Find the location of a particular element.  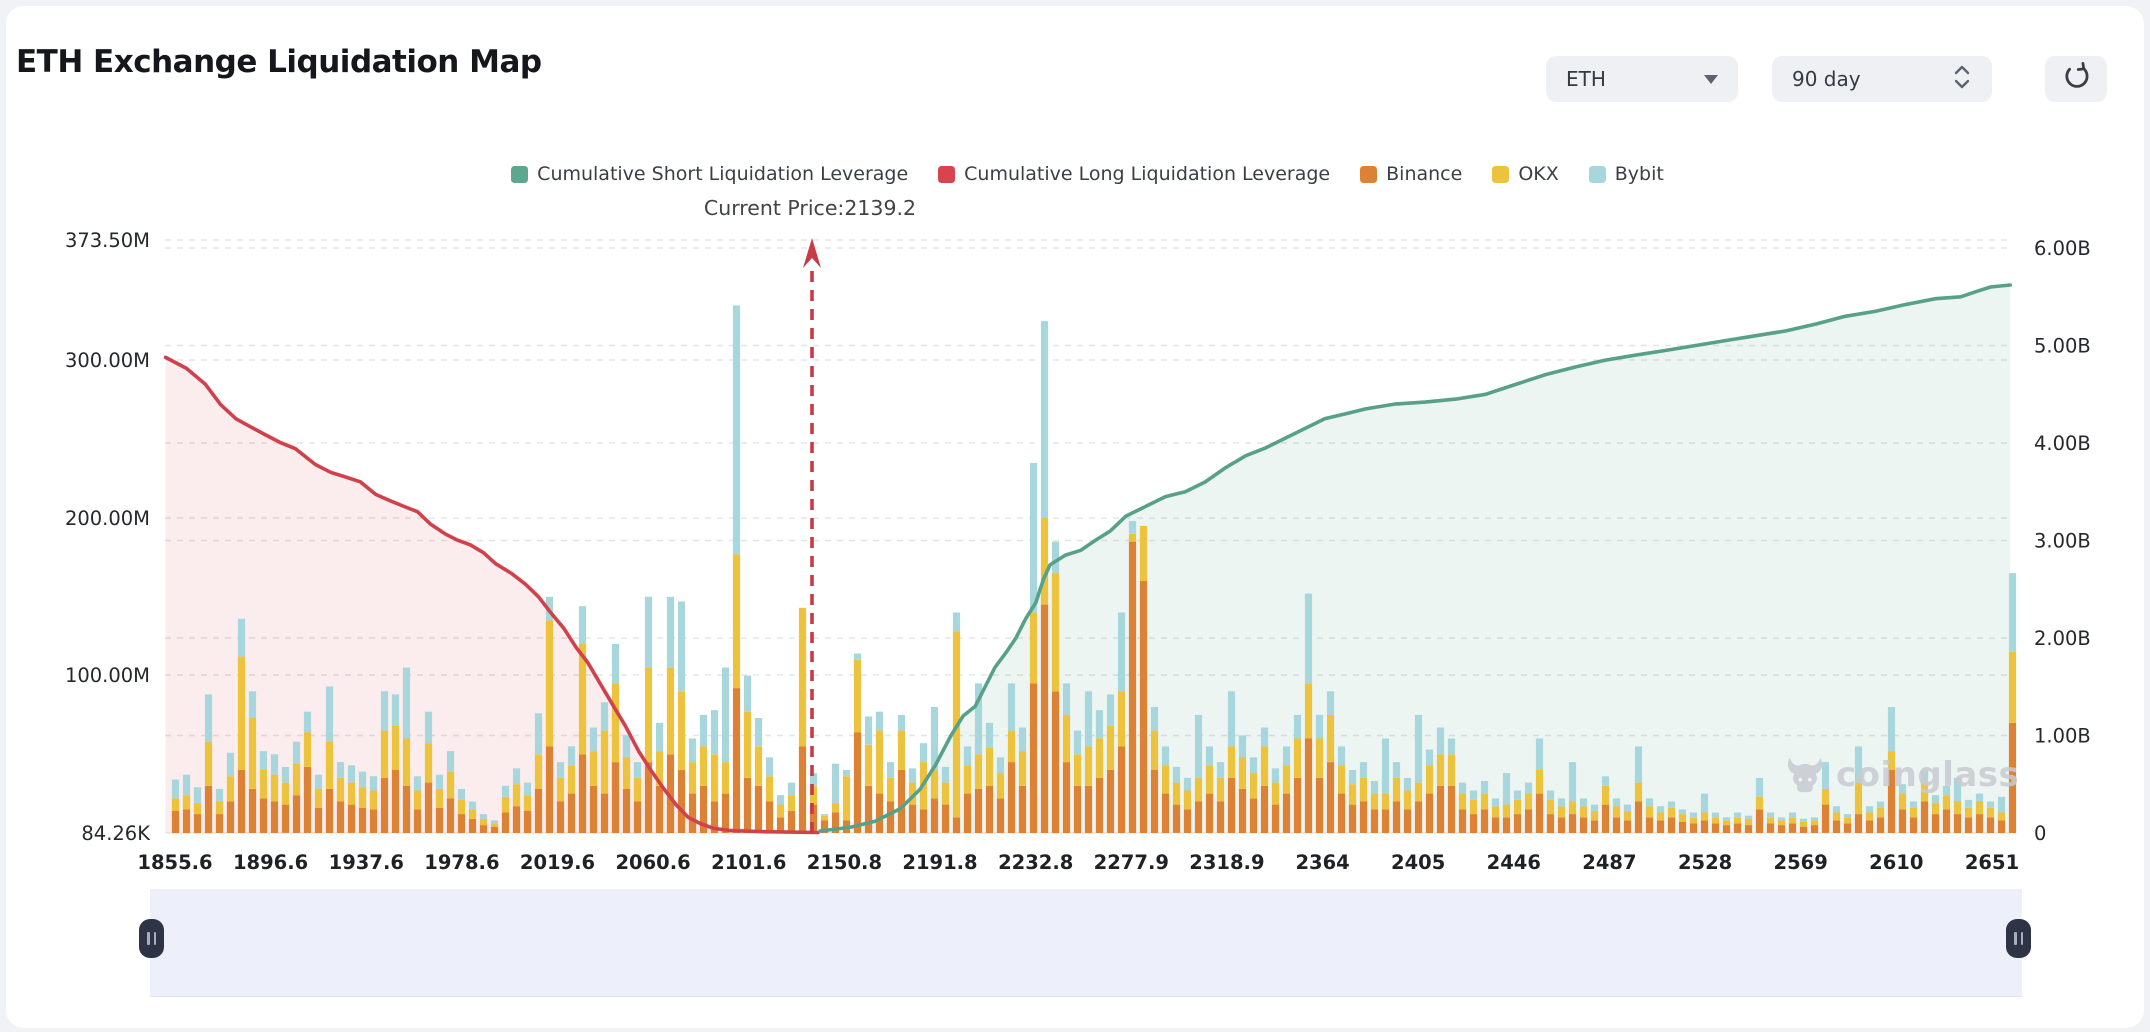

refresh-button is located at coordinates (2076, 79).